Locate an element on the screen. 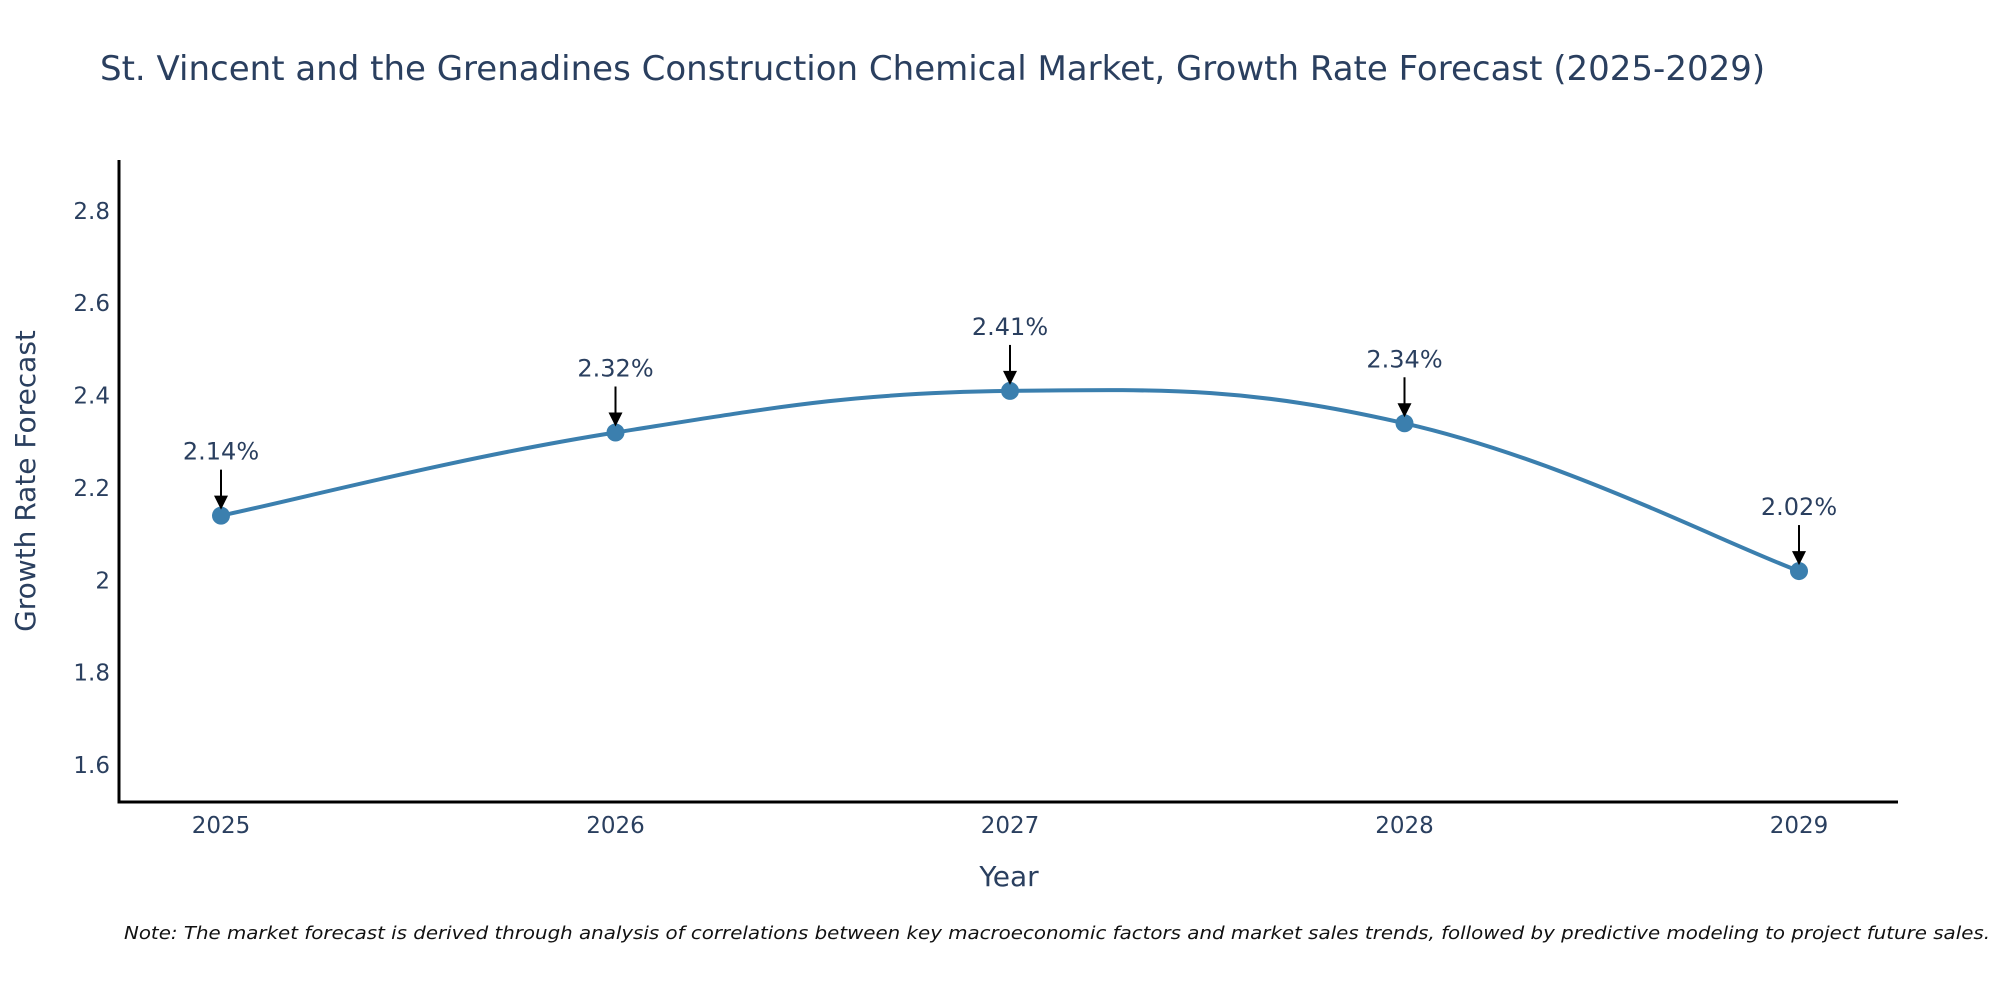 The image size is (2000, 1000). data-point-2025 is located at coordinates (221, 515).